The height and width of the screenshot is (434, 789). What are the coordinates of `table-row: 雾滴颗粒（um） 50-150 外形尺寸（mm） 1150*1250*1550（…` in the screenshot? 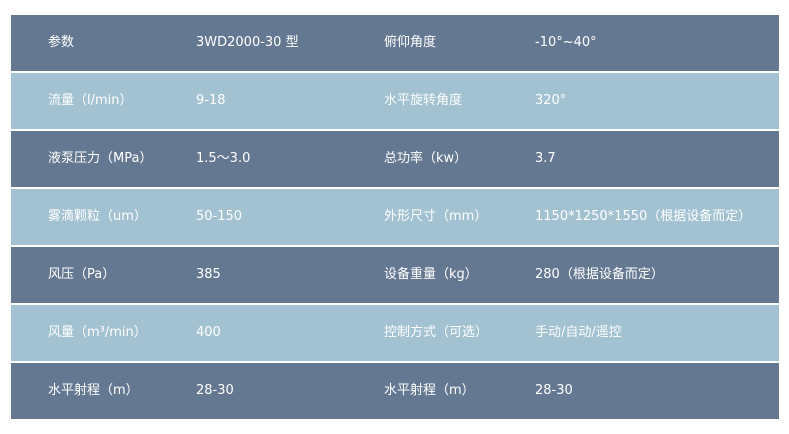 It's located at (395, 217).